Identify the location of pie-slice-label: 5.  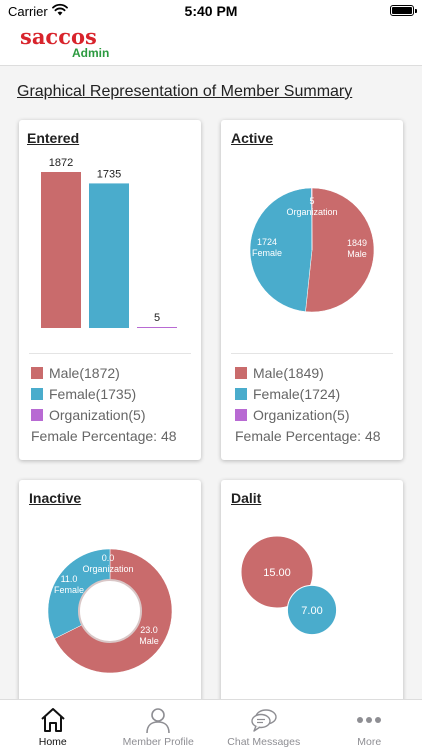
(311, 201).